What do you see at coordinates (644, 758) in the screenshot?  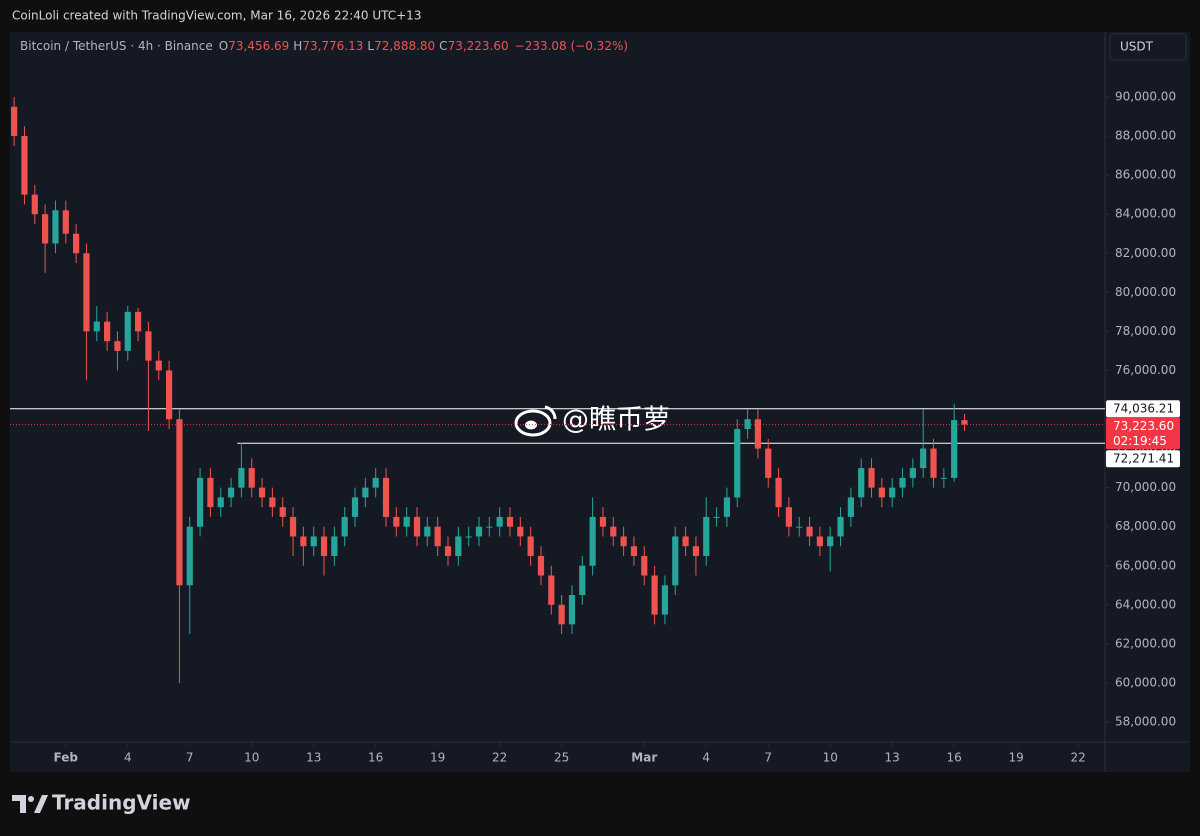 I see `x-tick-label: Mar` at bounding box center [644, 758].